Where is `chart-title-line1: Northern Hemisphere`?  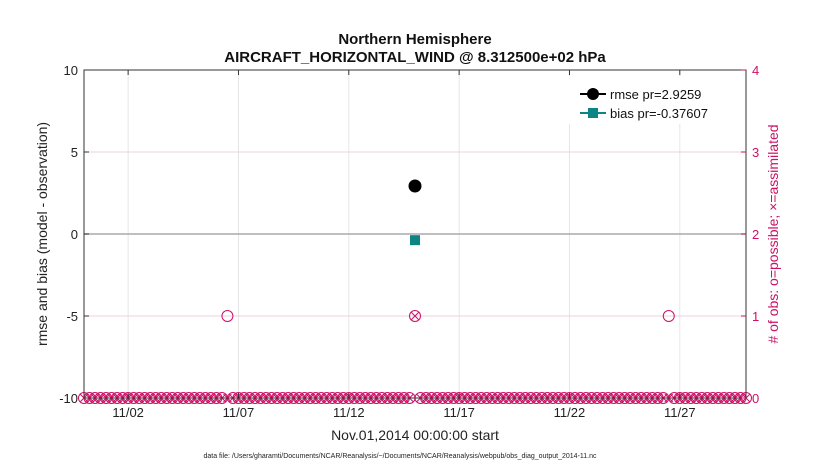
chart-title-line1: Northern Hemisphere is located at coordinates (414, 39).